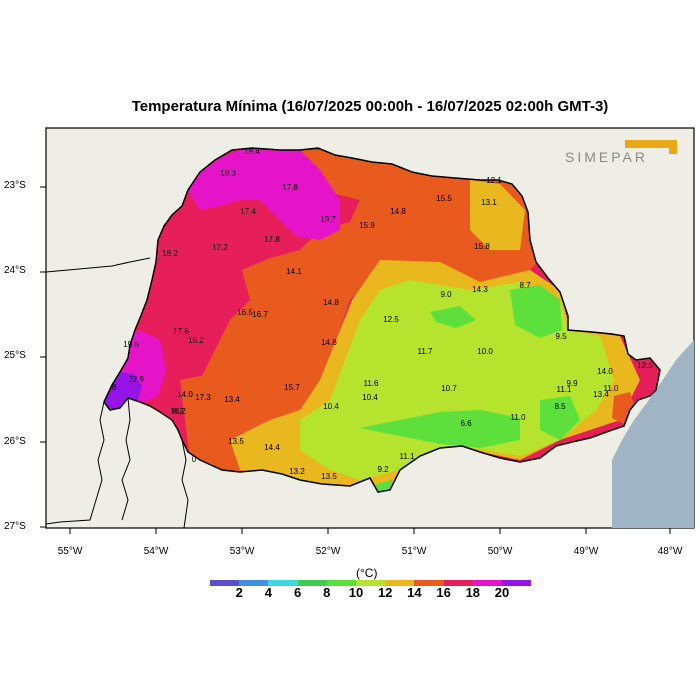 This screenshot has width=700, height=700. What do you see at coordinates (181, 331) in the screenshot?
I see `station-value: 17.6` at bounding box center [181, 331].